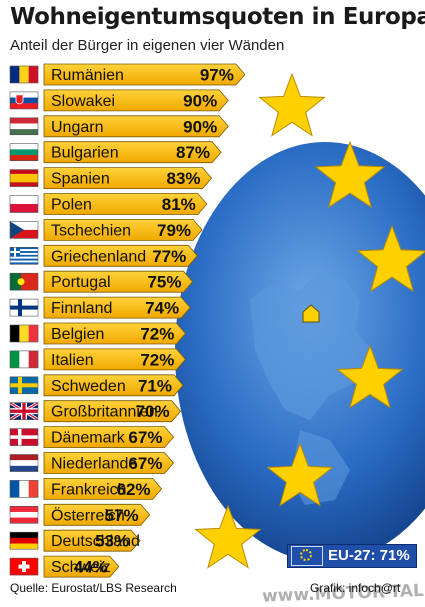 This screenshot has width=425, height=607. I want to click on bar-category-label: Belgien, so click(77, 334).